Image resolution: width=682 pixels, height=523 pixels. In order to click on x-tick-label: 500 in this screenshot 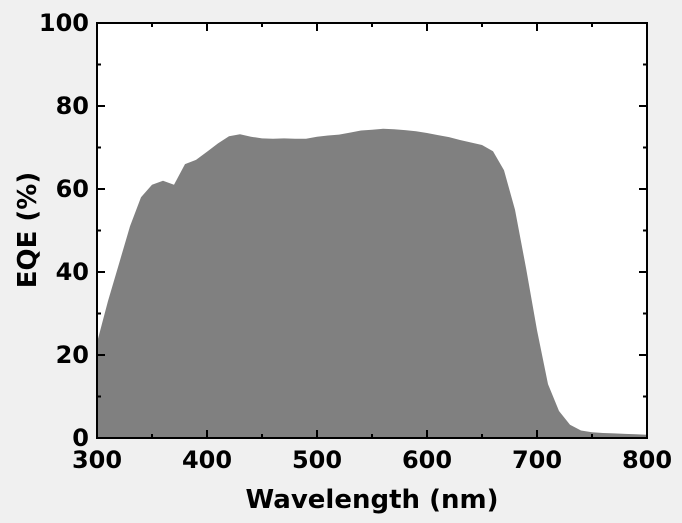, I will do `click(317, 460)`.